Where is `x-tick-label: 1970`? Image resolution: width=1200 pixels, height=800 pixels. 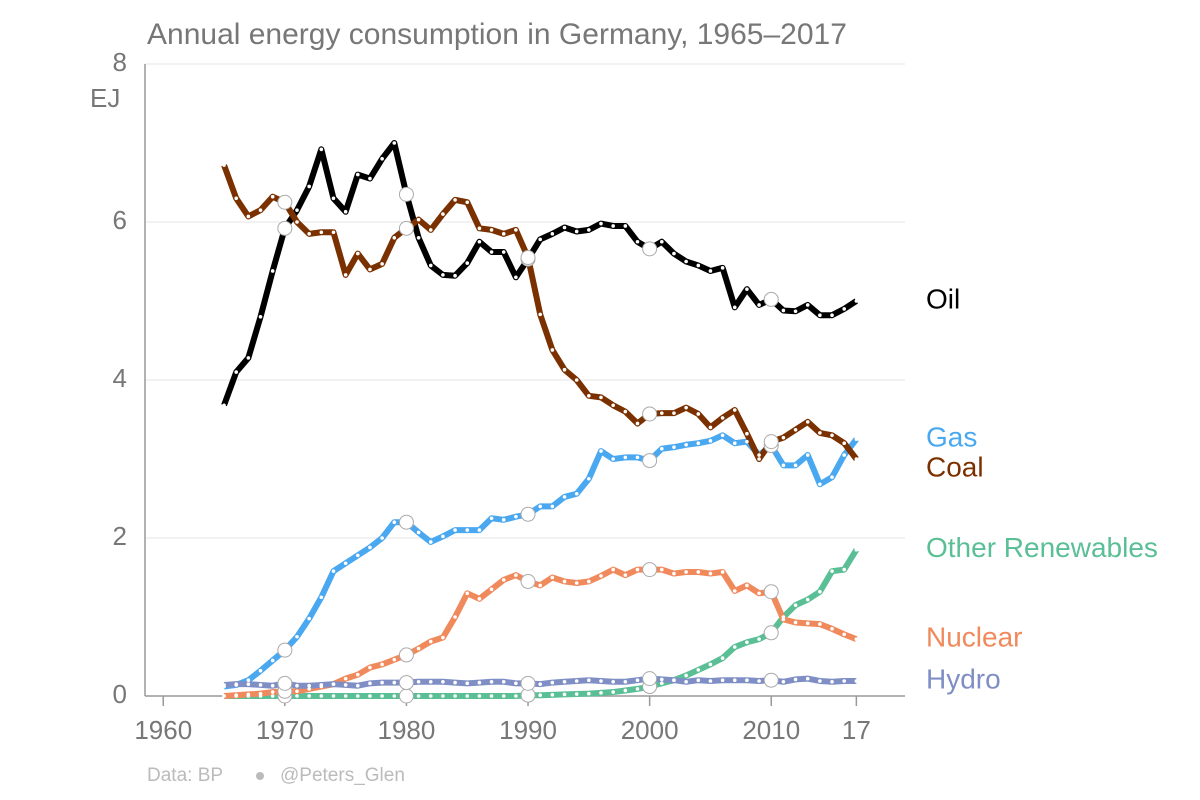 x-tick-label: 1970 is located at coordinates (285, 730).